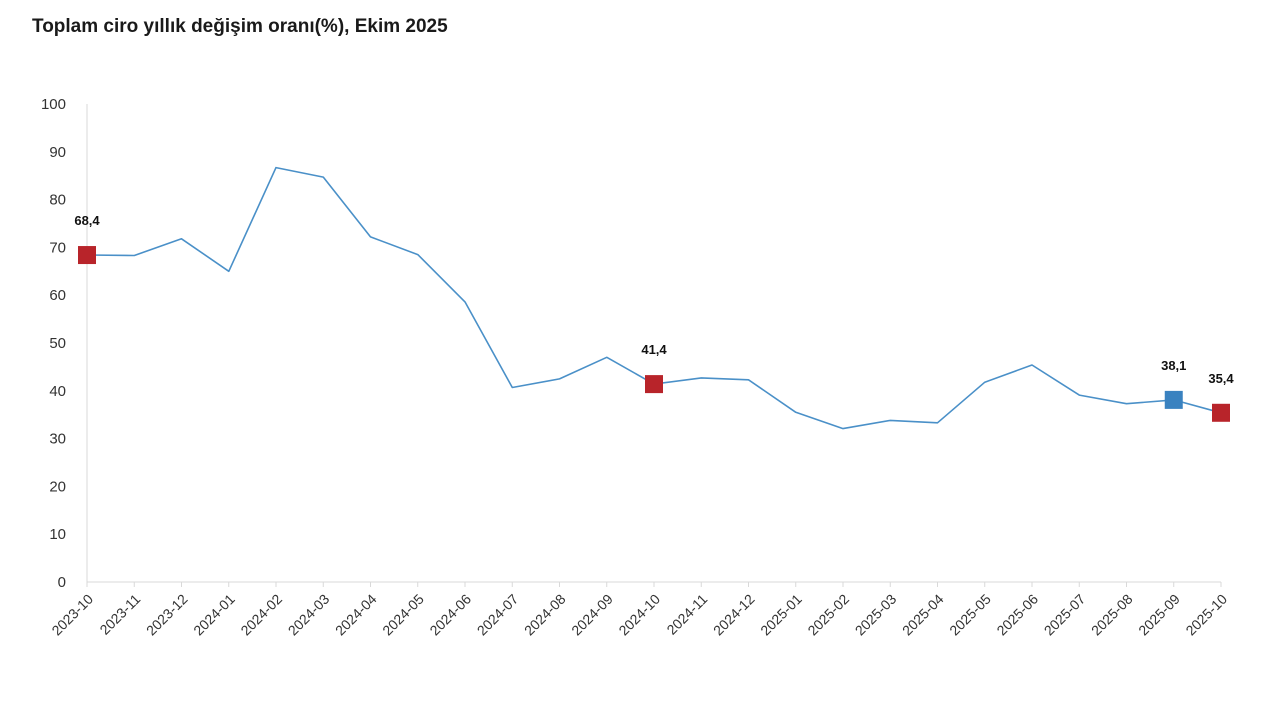 Image resolution: width=1280 pixels, height=720 pixels. I want to click on x-tick-label: 2024-10, so click(639, 615).